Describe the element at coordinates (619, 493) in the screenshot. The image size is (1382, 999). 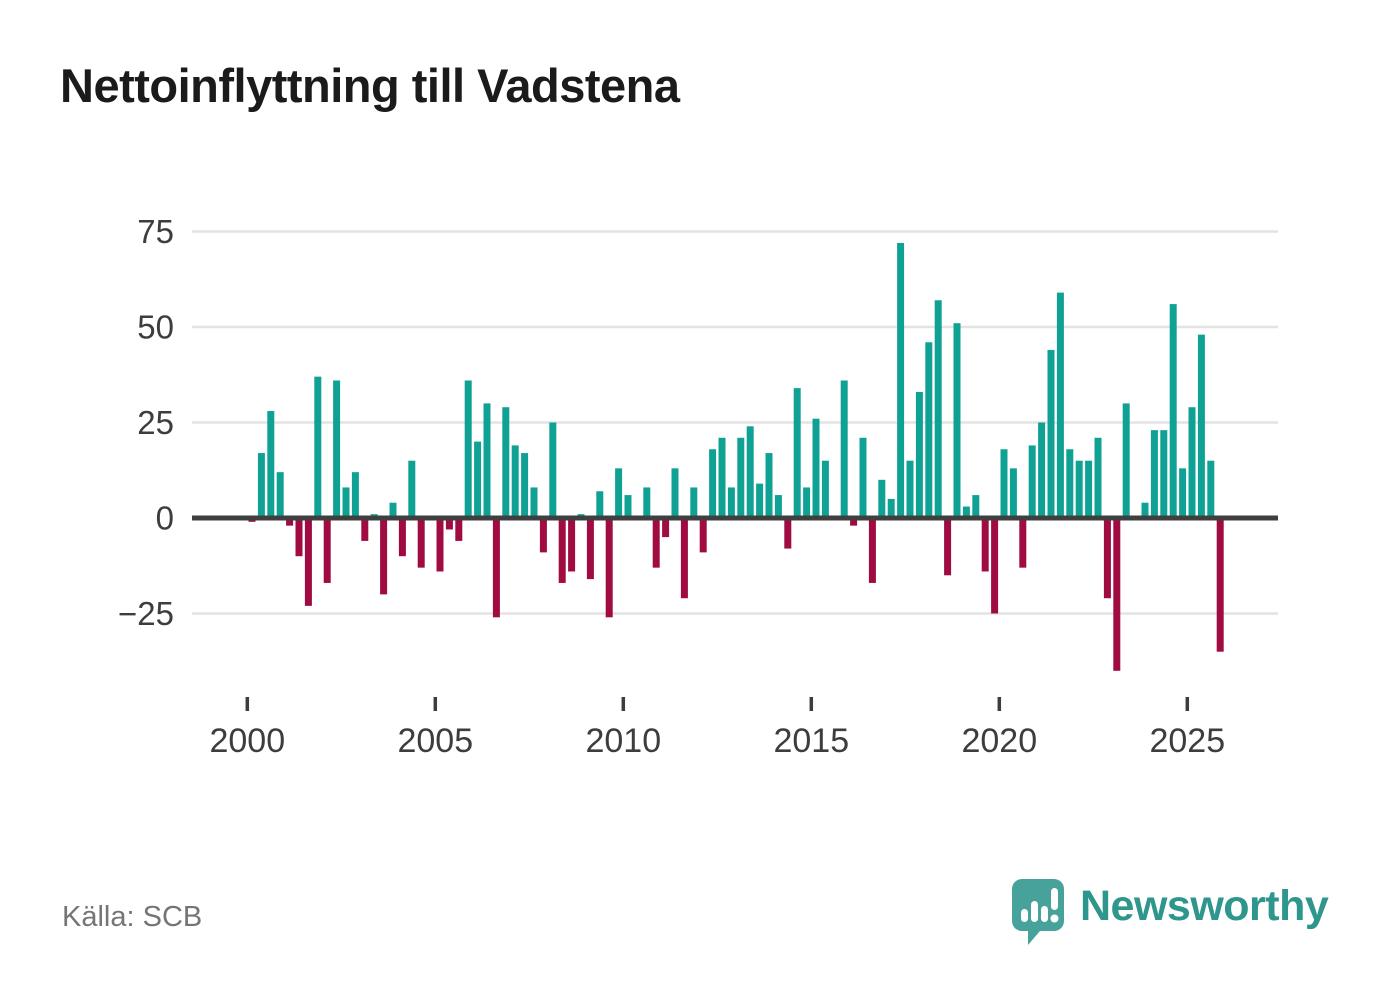
I see `bar-2009-q4` at that location.